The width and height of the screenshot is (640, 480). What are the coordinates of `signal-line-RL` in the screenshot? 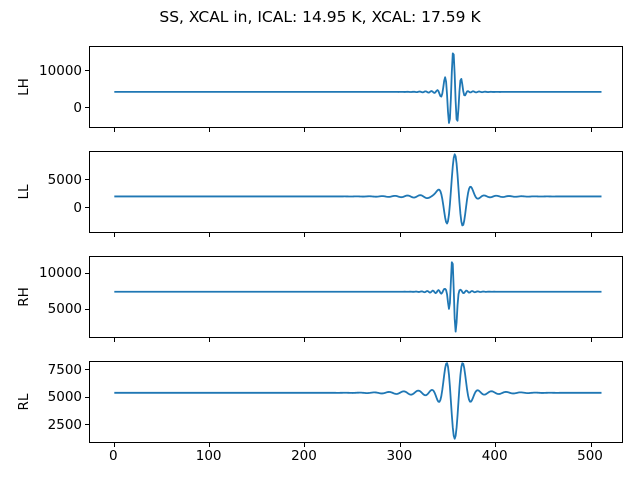 It's located at (358, 401).